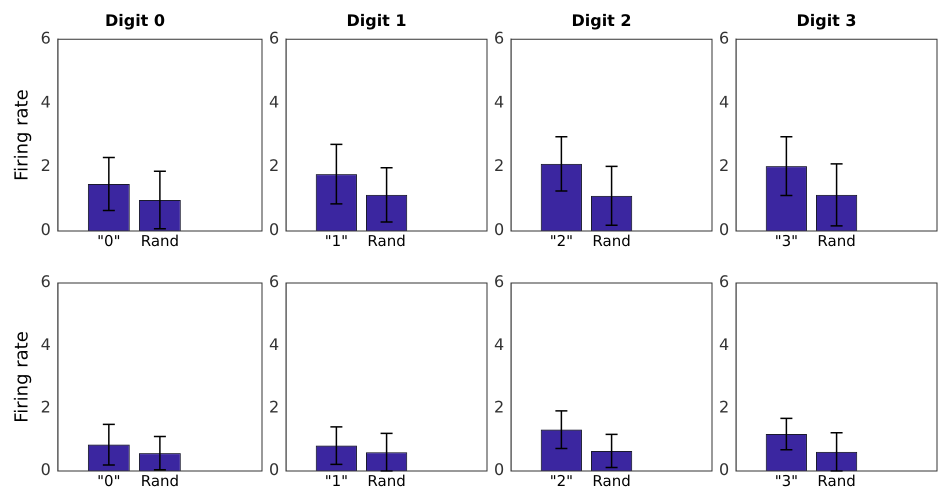  I want to click on chart-title: Digit 2, so click(601, 20).